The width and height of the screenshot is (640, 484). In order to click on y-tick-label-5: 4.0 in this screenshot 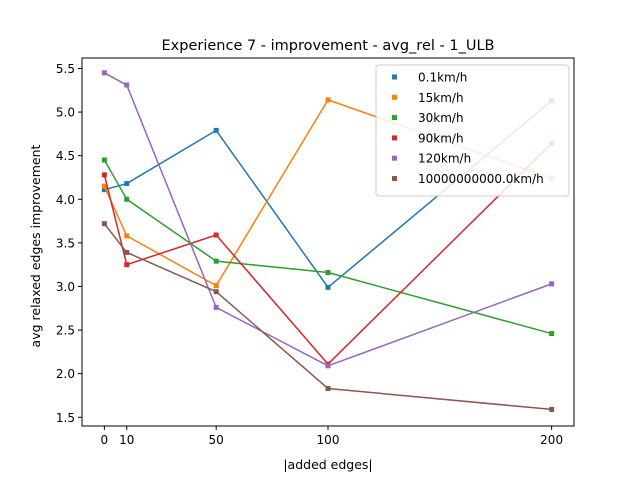, I will do `click(65, 200)`.